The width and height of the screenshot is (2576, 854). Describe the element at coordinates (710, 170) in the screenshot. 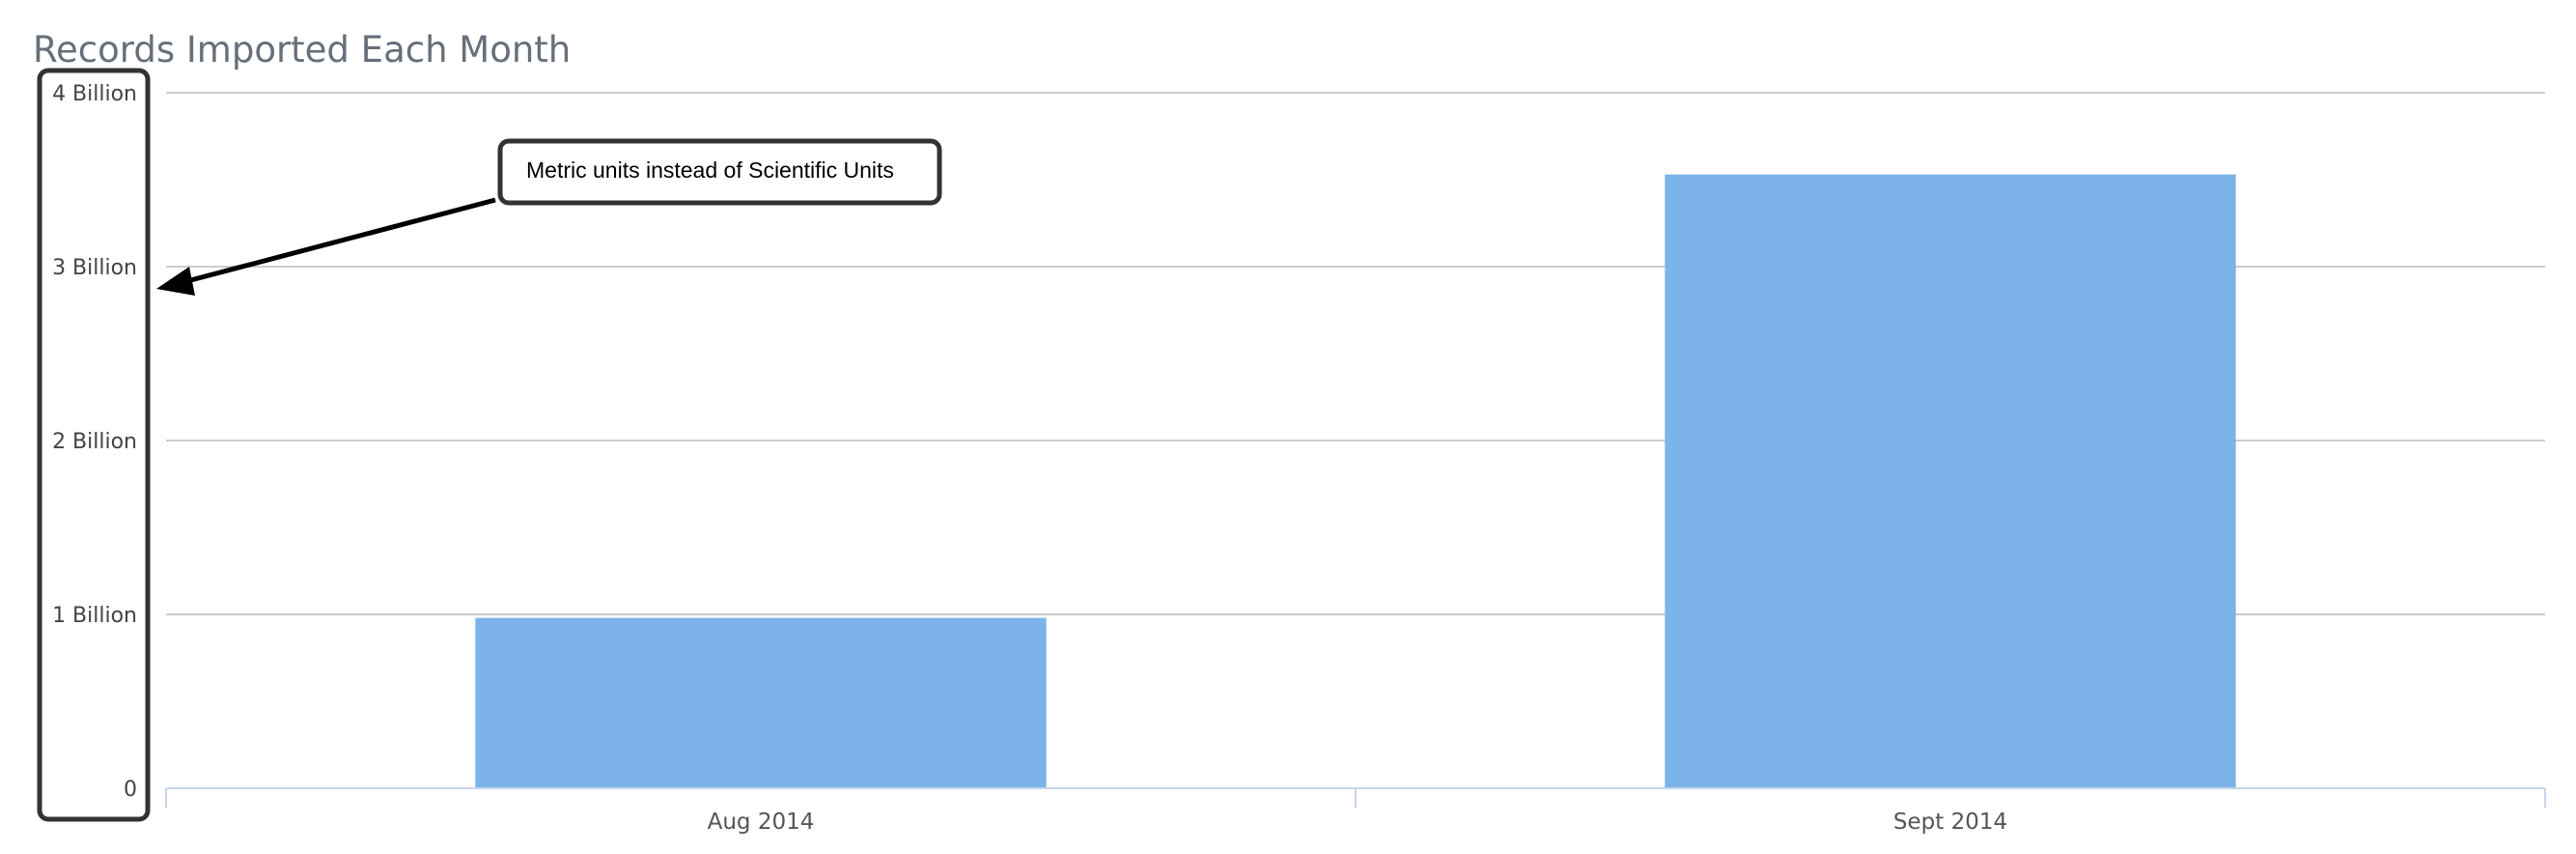

I see `annotation-text: Metric units instead of Scientific Units` at that location.